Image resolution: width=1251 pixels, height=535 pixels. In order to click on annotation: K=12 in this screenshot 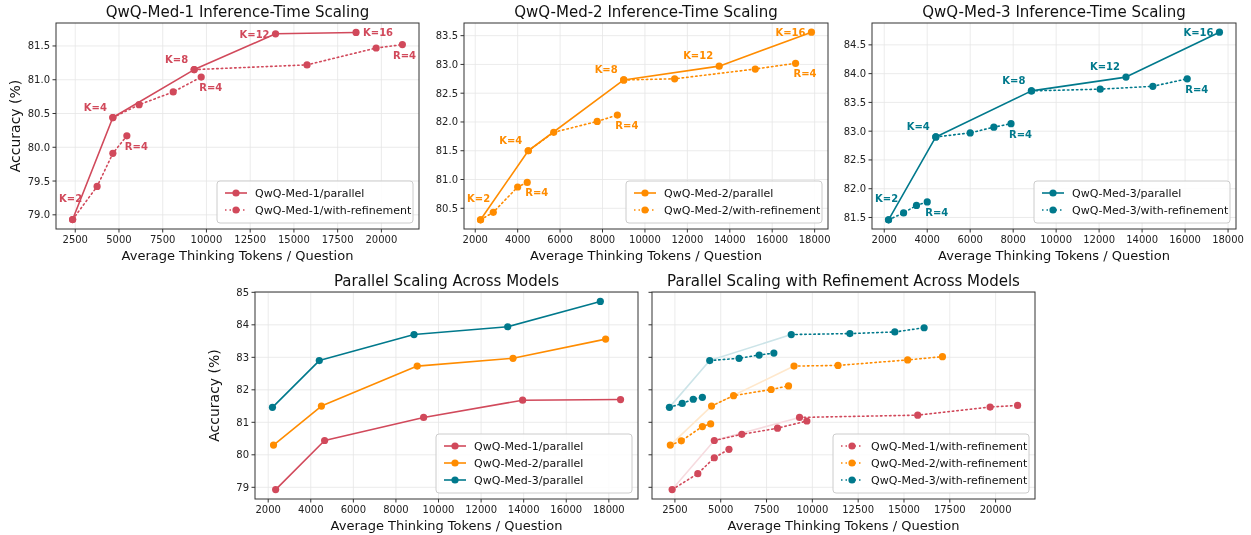, I will do `click(698, 56)`.